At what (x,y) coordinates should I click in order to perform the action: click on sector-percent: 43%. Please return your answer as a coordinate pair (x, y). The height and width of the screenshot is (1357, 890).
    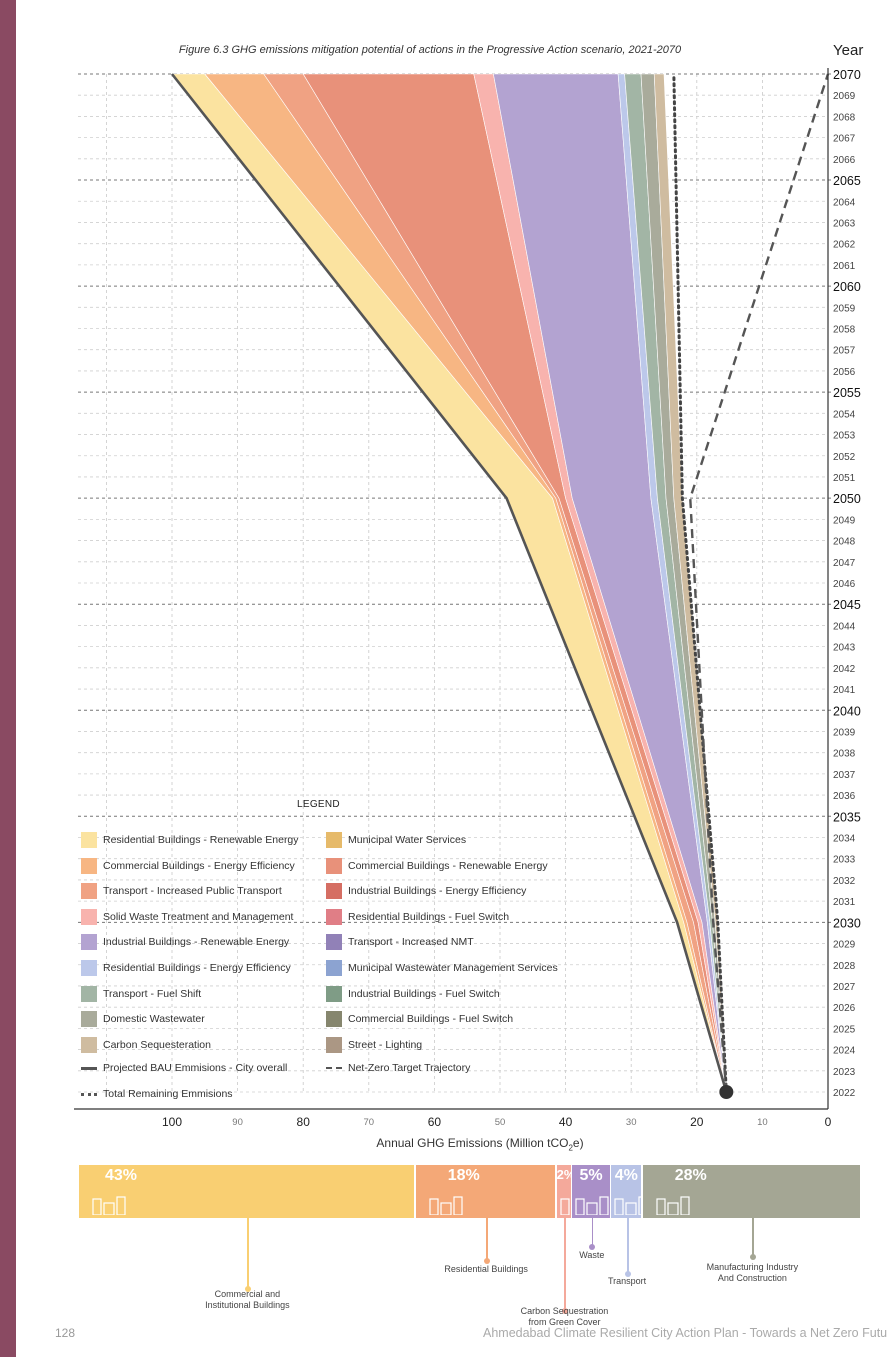
    Looking at the image, I should click on (121, 1175).